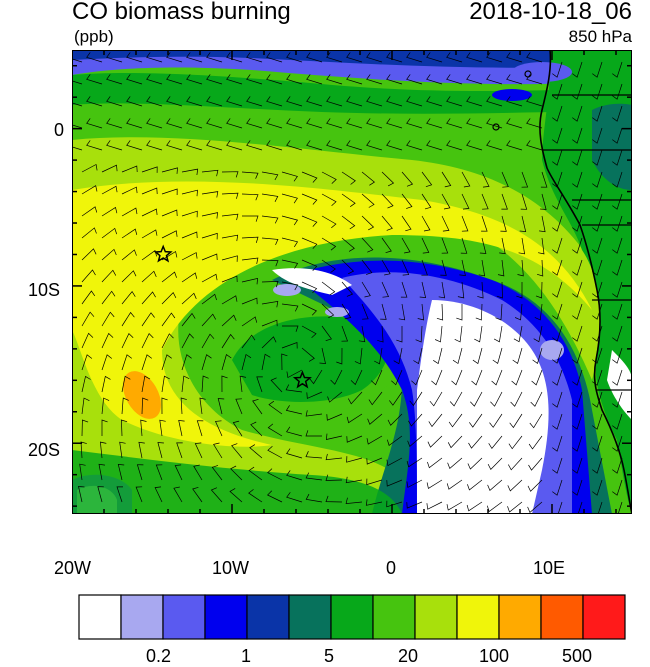  Describe the element at coordinates (73, 568) in the screenshot. I see `x-tick-label: 20W` at that location.